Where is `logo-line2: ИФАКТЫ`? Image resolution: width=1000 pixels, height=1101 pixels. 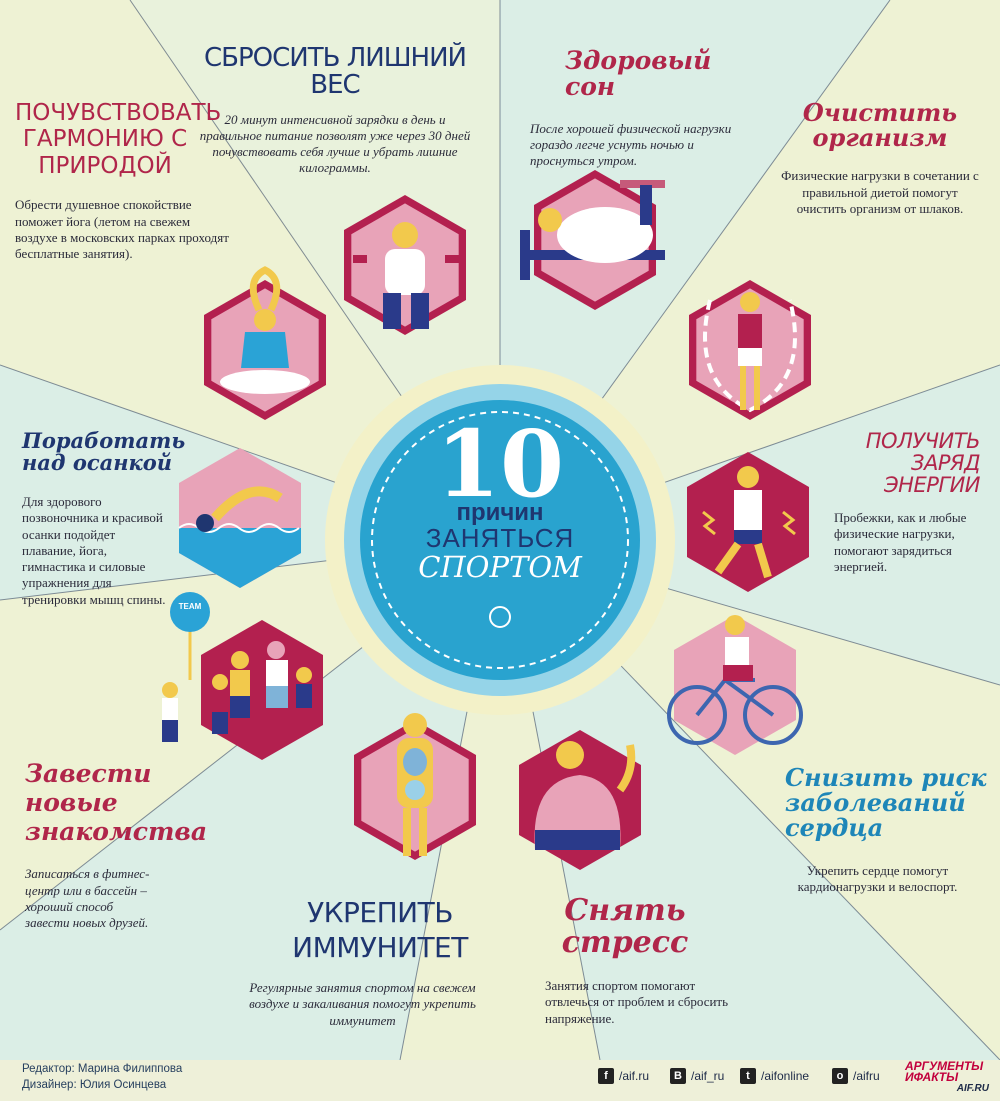 logo-line2: ИФАКТЫ is located at coordinates (932, 1077).